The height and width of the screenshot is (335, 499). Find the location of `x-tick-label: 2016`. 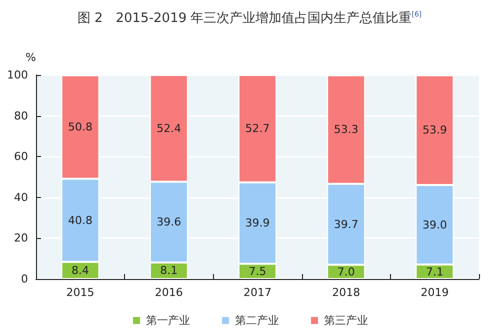

x-tick-label: 2016 is located at coordinates (168, 292).